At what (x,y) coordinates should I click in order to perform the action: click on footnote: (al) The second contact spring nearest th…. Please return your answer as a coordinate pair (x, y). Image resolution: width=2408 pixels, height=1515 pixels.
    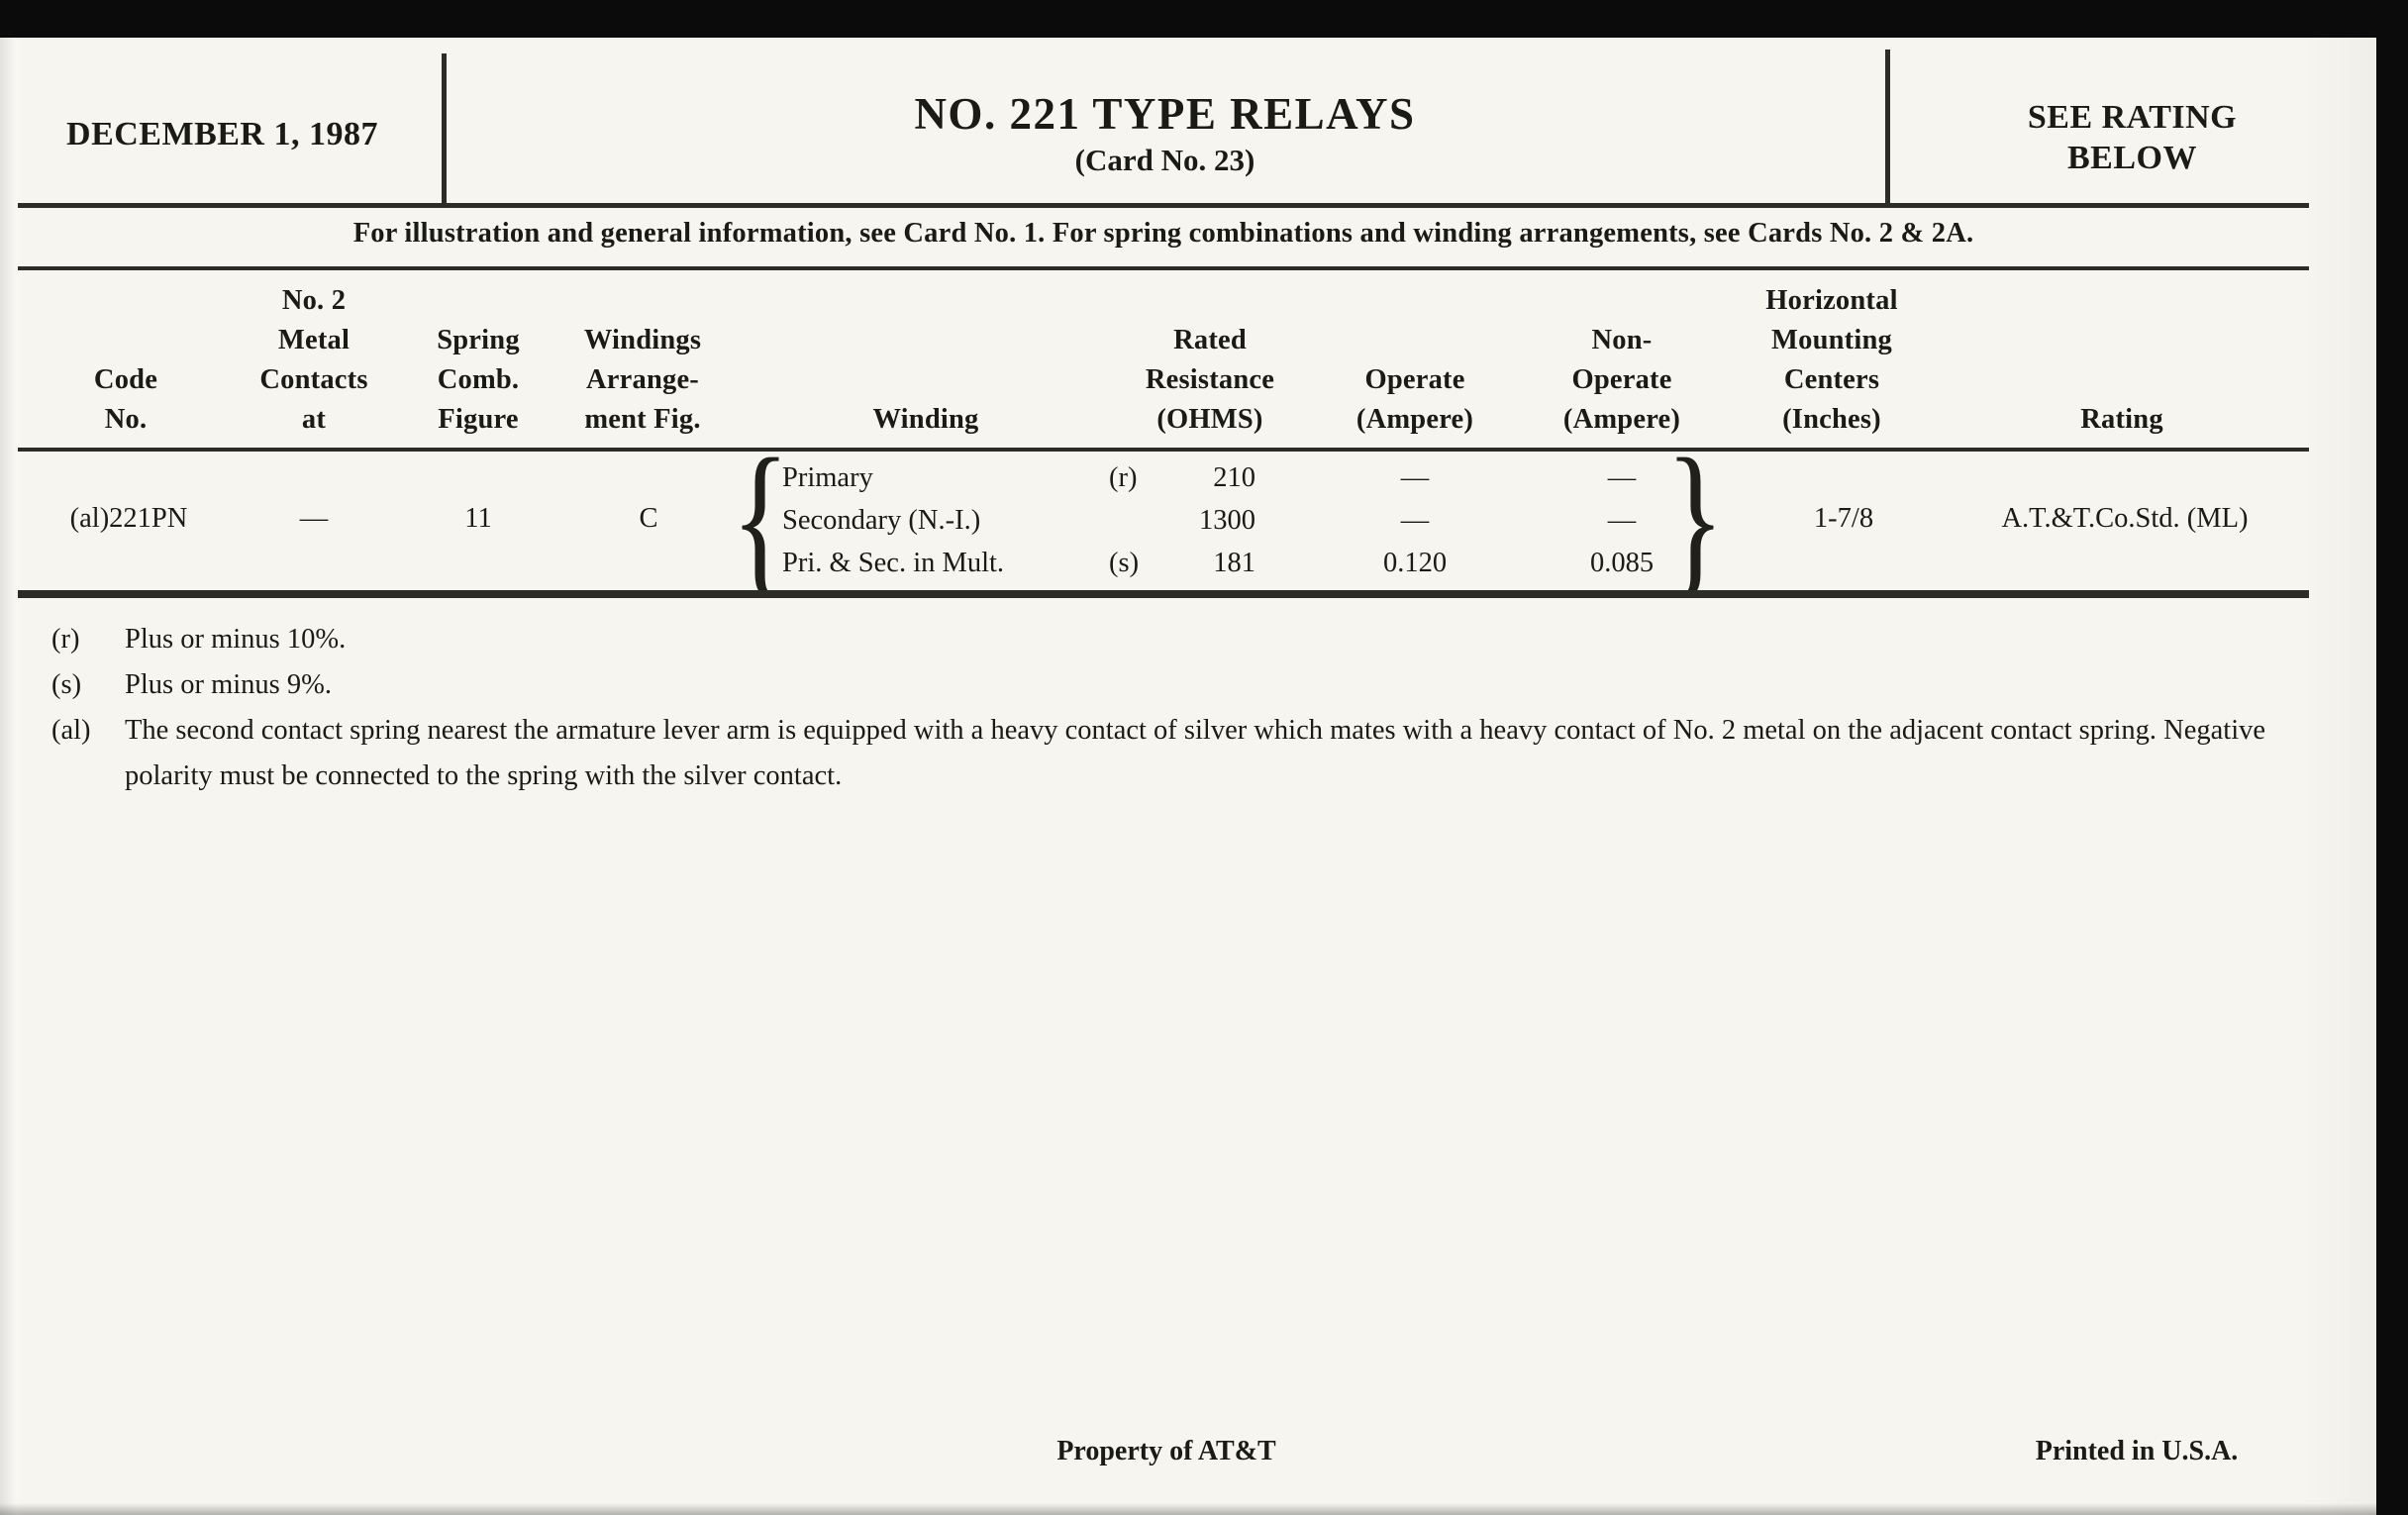
    Looking at the image, I should click on (1188, 754).